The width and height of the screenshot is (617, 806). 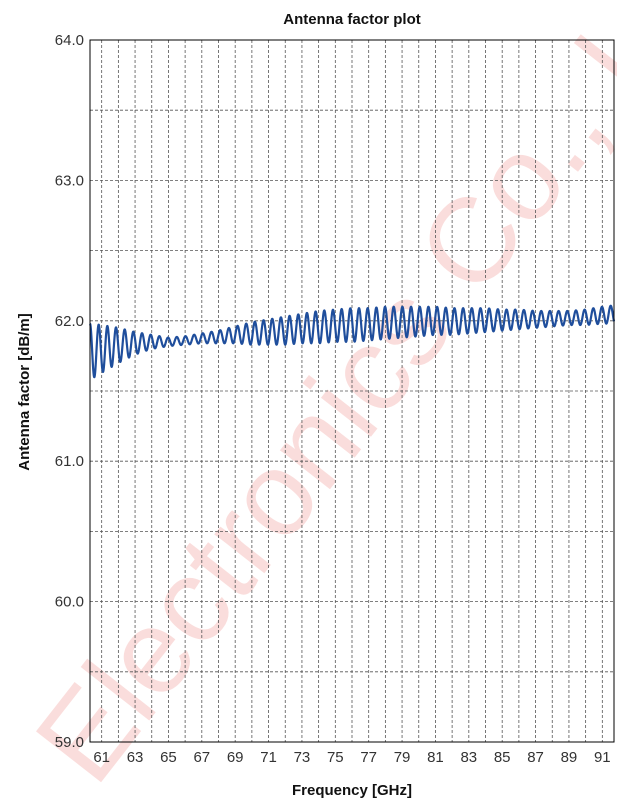 What do you see at coordinates (69, 180) in the screenshot?
I see `y-tick-label: 63.0` at bounding box center [69, 180].